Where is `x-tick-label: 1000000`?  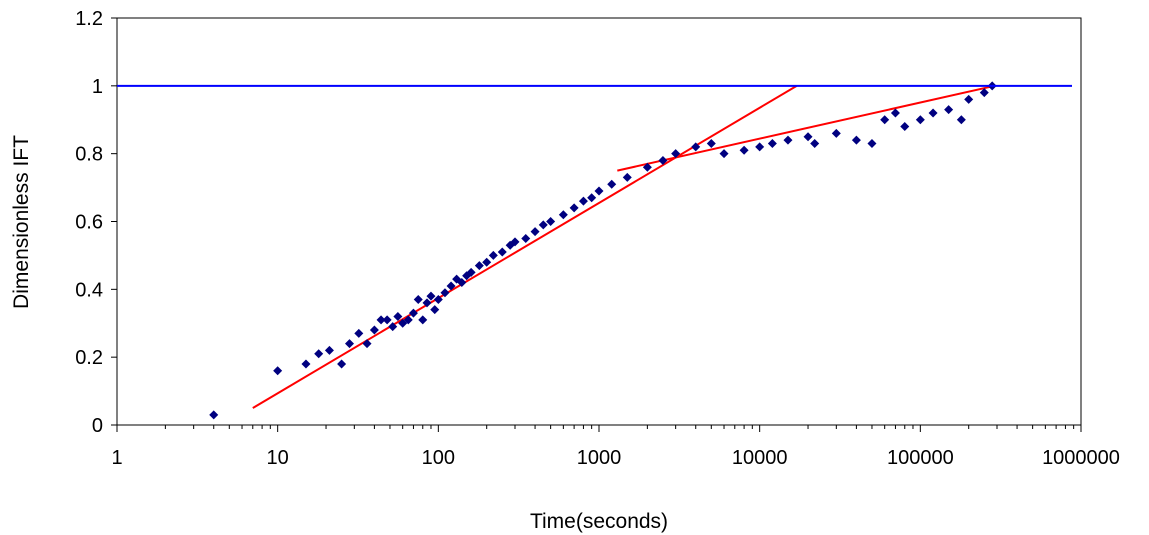 x-tick-label: 1000000 is located at coordinates (1081, 458).